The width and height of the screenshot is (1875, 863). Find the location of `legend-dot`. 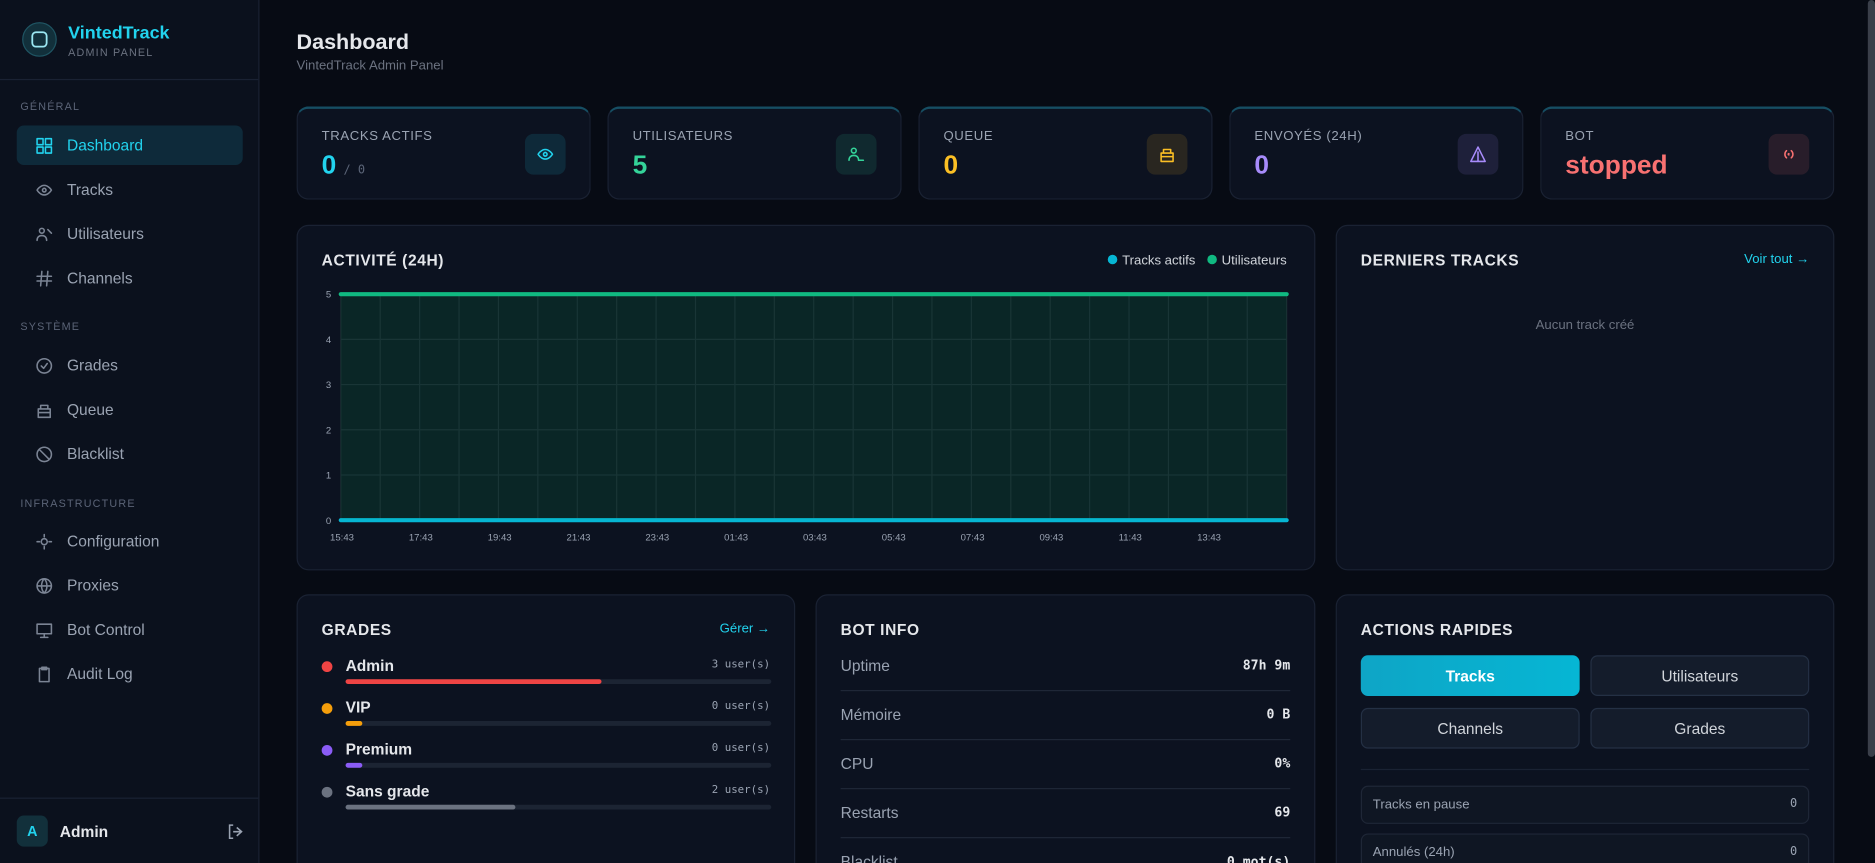

legend-dot is located at coordinates (1212, 259).